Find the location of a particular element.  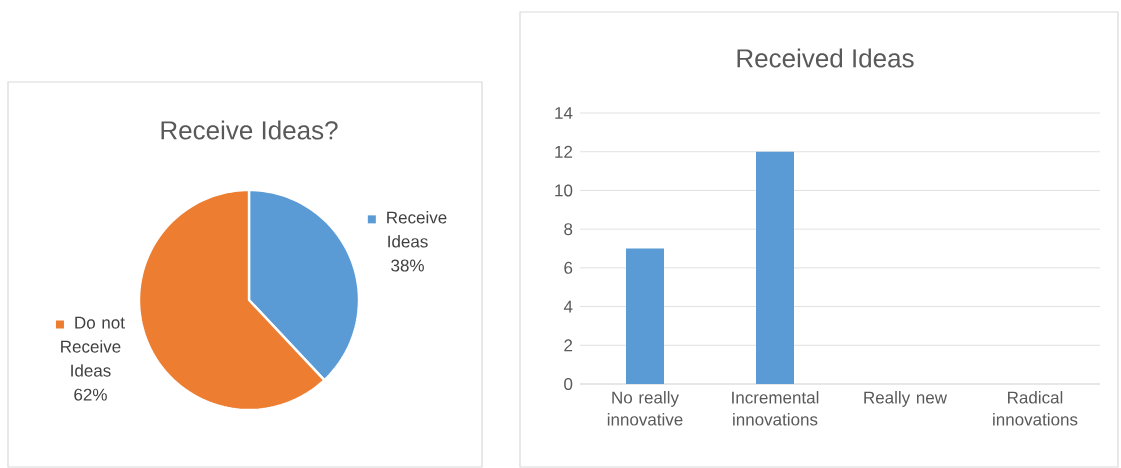

x-tick-label: Incremental innovations is located at coordinates (775, 408).